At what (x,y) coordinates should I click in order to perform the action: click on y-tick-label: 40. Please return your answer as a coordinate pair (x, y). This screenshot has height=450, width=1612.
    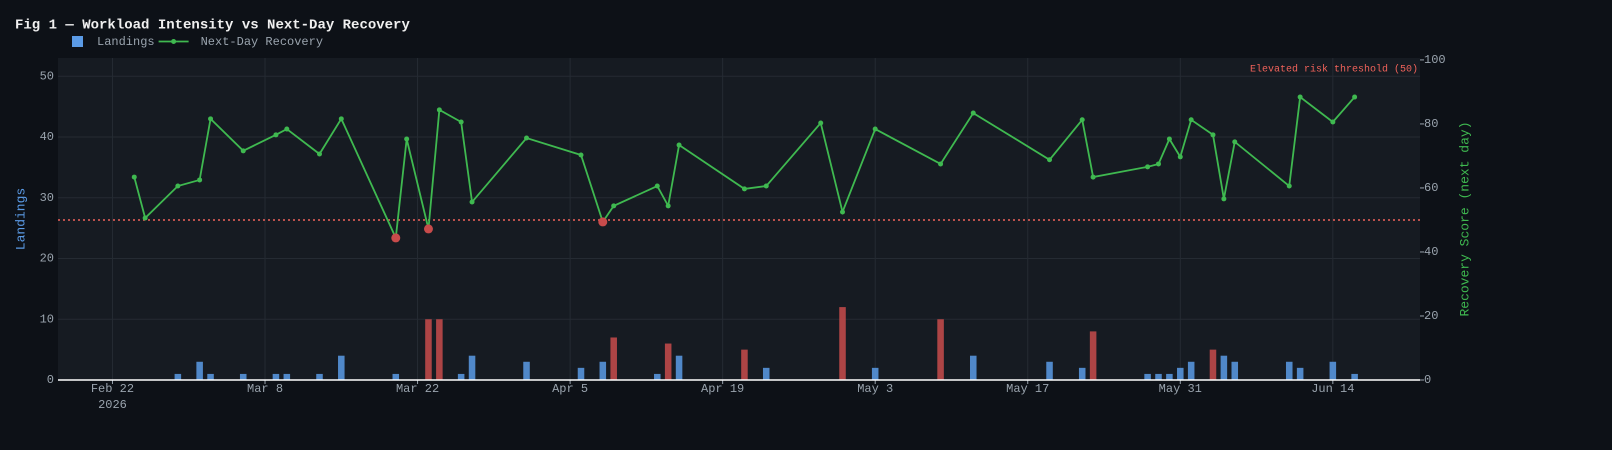
    Looking at the image, I should click on (47, 137).